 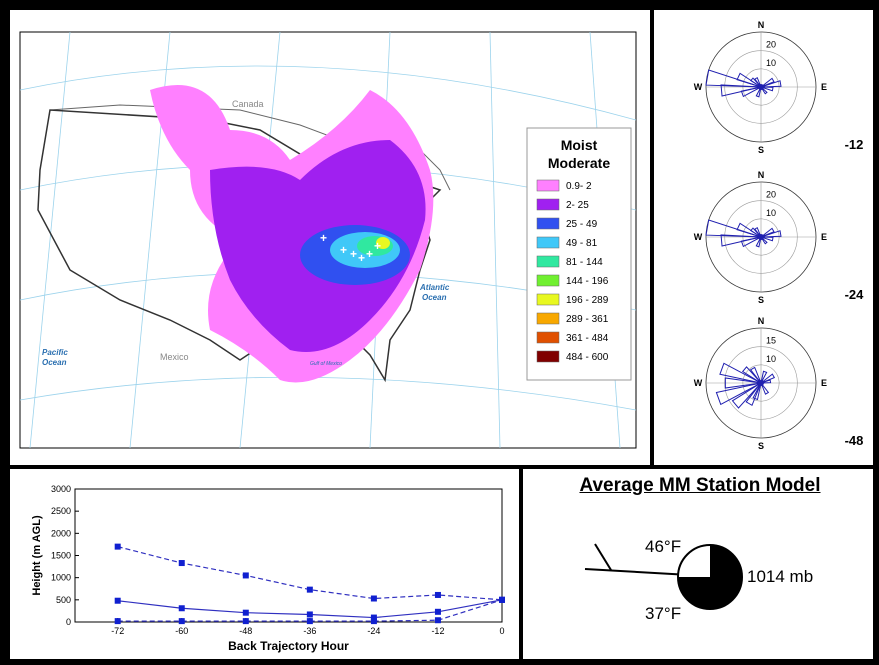 I want to click on x-tick-label: -48, so click(x=245, y=631).